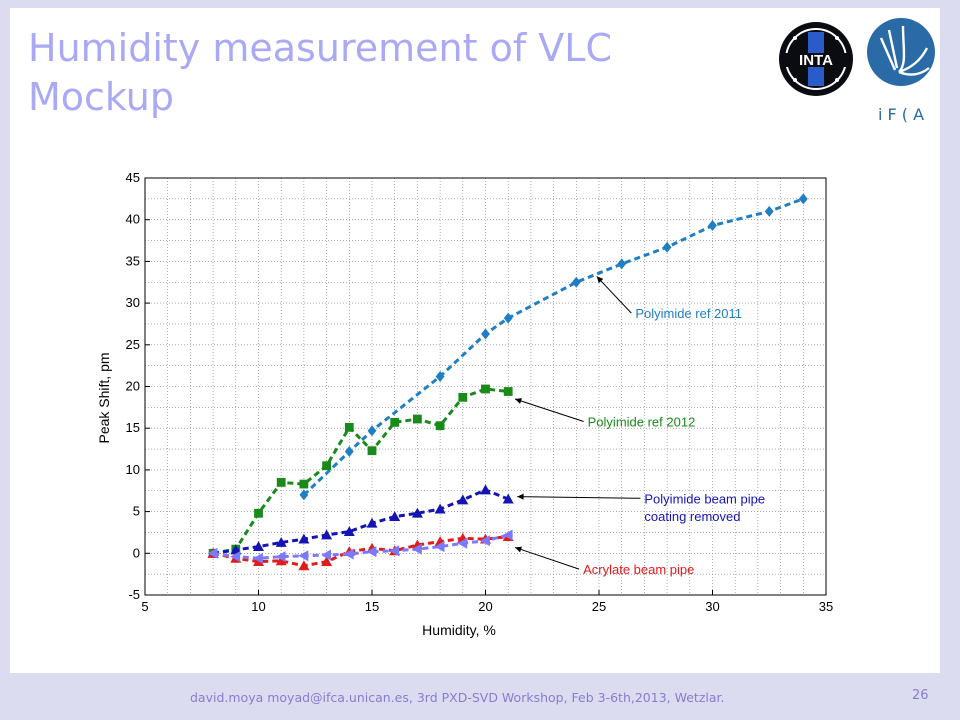 The image size is (960, 720). Describe the element at coordinates (372, 606) in the screenshot. I see `x-tick-label: 15` at that location.